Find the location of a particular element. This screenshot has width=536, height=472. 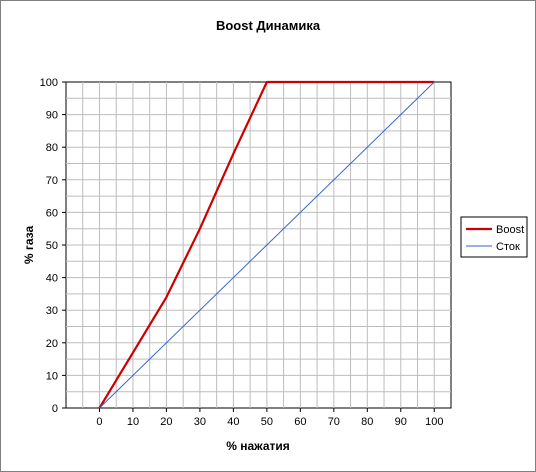

x-tick-label: 90 is located at coordinates (401, 422).